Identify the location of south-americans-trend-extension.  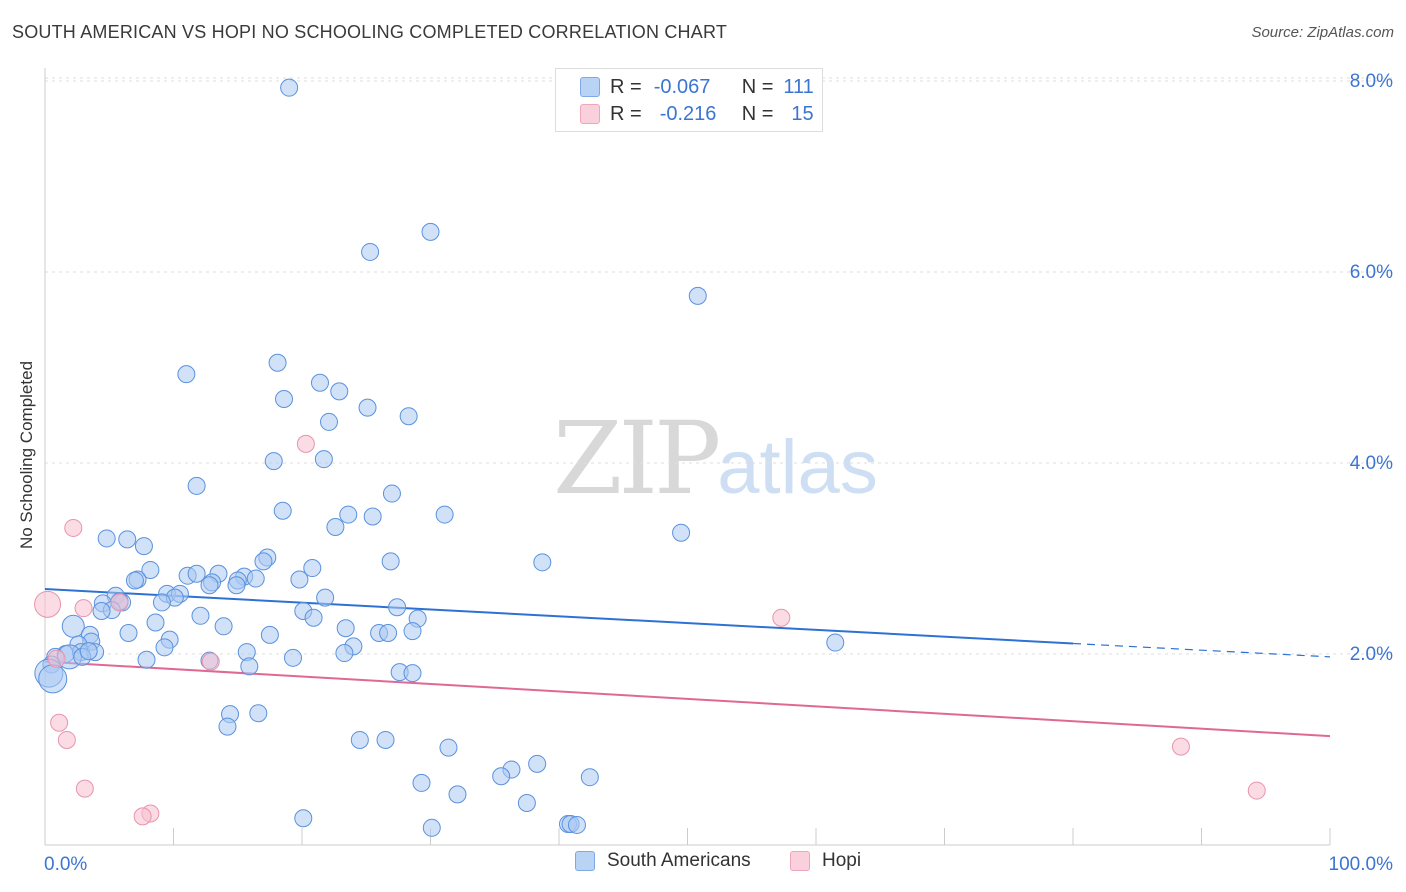
(1201, 650).